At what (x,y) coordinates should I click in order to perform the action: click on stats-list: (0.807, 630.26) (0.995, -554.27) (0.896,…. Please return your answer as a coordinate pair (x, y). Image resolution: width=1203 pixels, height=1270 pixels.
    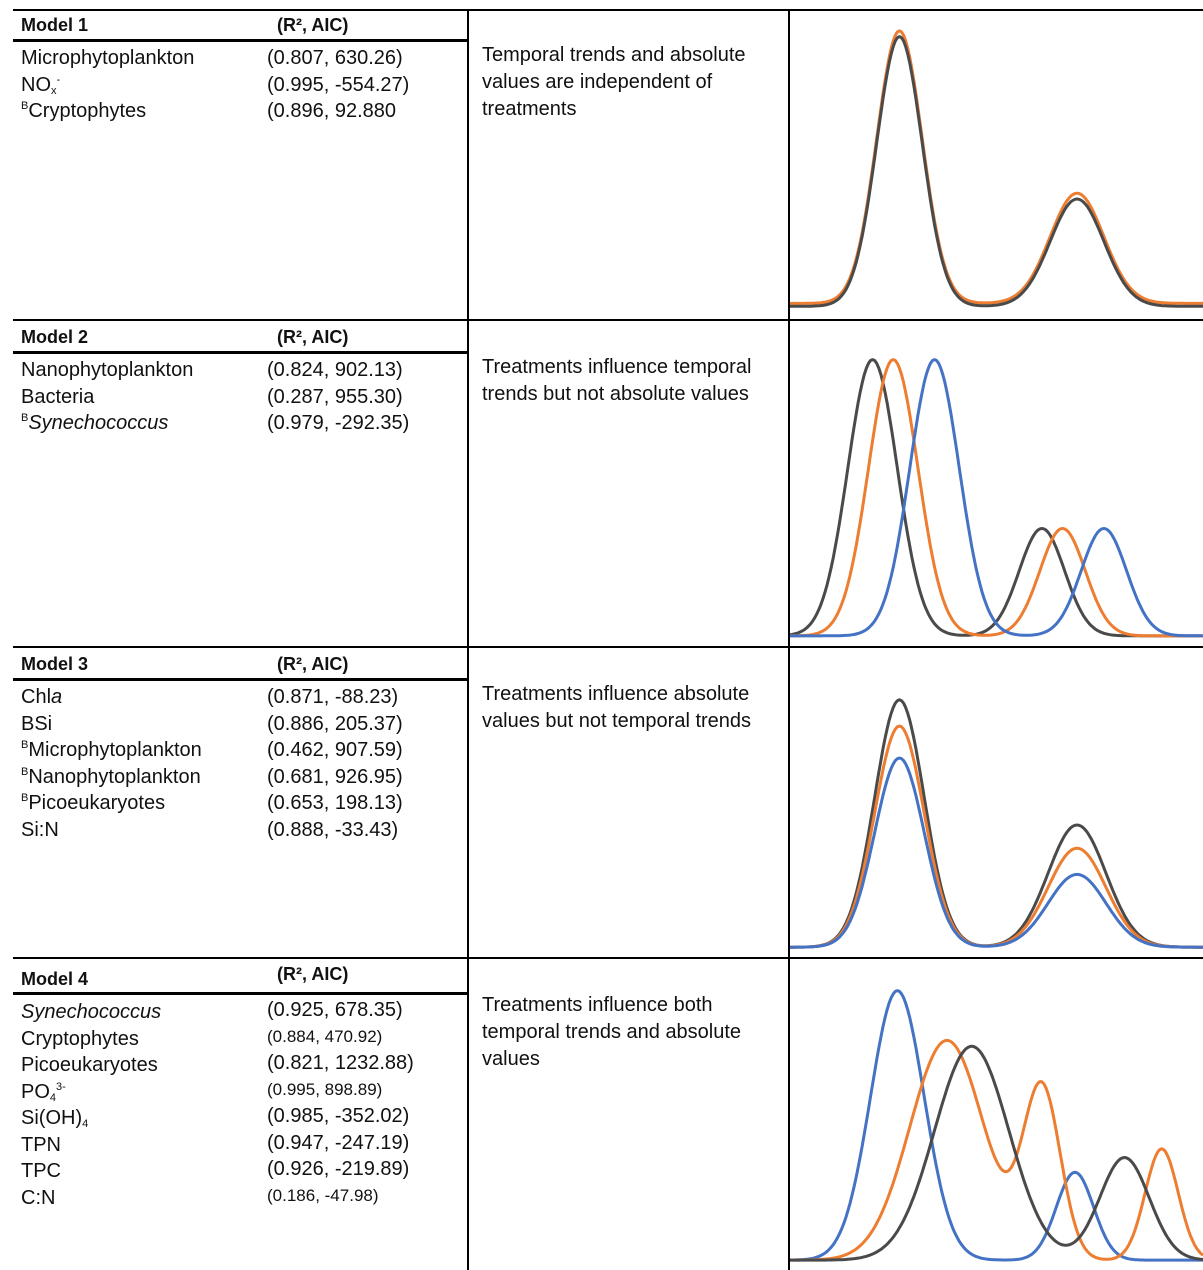
    Looking at the image, I should click on (338, 85).